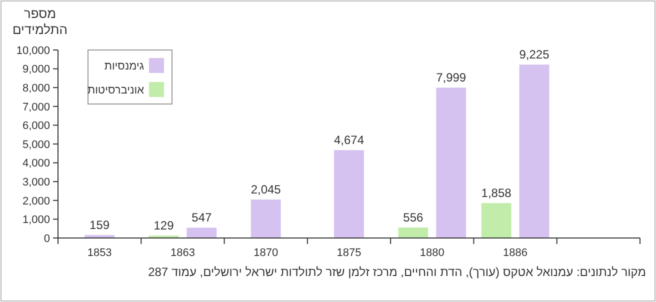 The image size is (656, 302). What do you see at coordinates (515, 252) in the screenshot?
I see `x-tick-label: 1886` at bounding box center [515, 252].